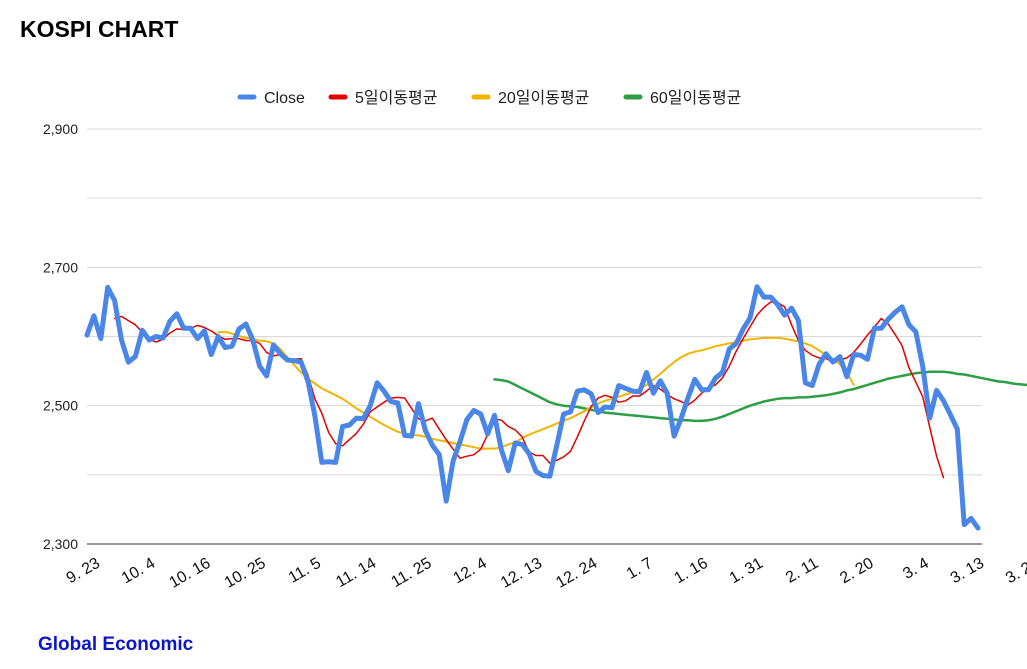 Image resolution: width=1027 pixels, height=669 pixels. Describe the element at coordinates (189, 573) in the screenshot. I see `x-tick-label: 10. 16` at that location.